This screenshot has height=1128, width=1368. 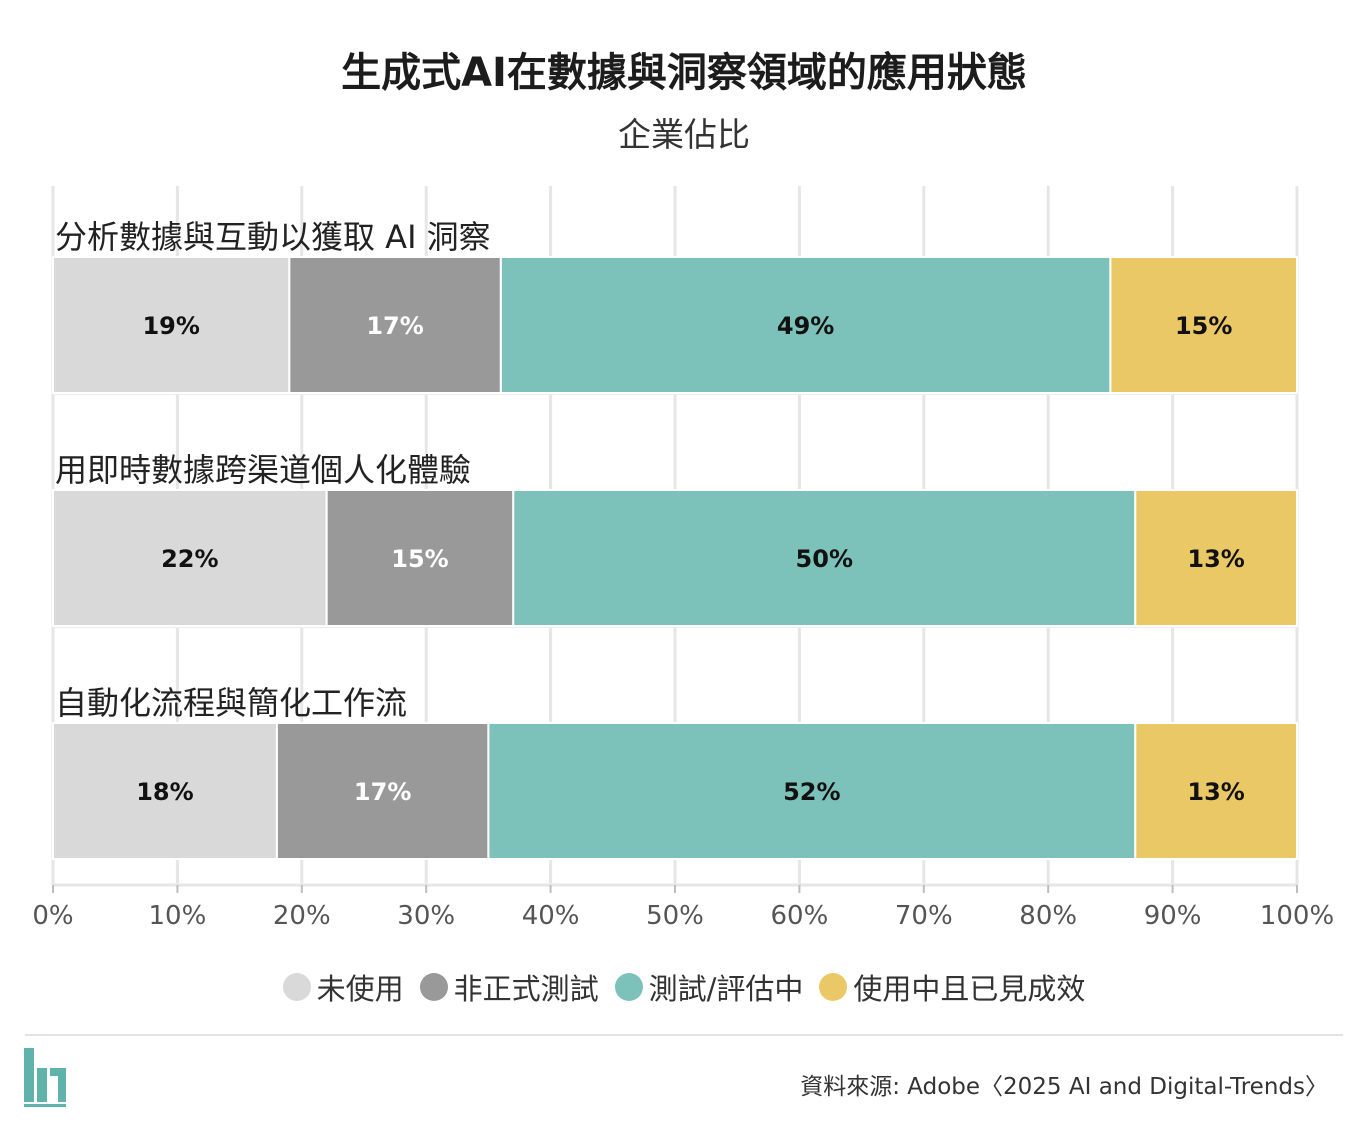 What do you see at coordinates (426, 916) in the screenshot?
I see `x-tick-label: 30%` at bounding box center [426, 916].